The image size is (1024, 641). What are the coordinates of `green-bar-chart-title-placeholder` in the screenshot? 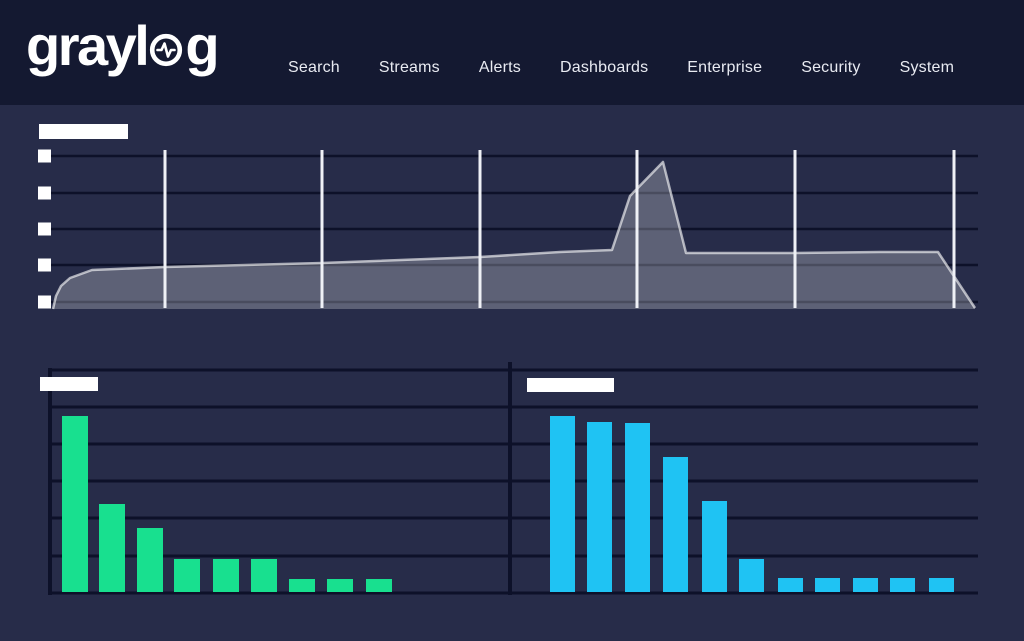 It's located at (69, 384).